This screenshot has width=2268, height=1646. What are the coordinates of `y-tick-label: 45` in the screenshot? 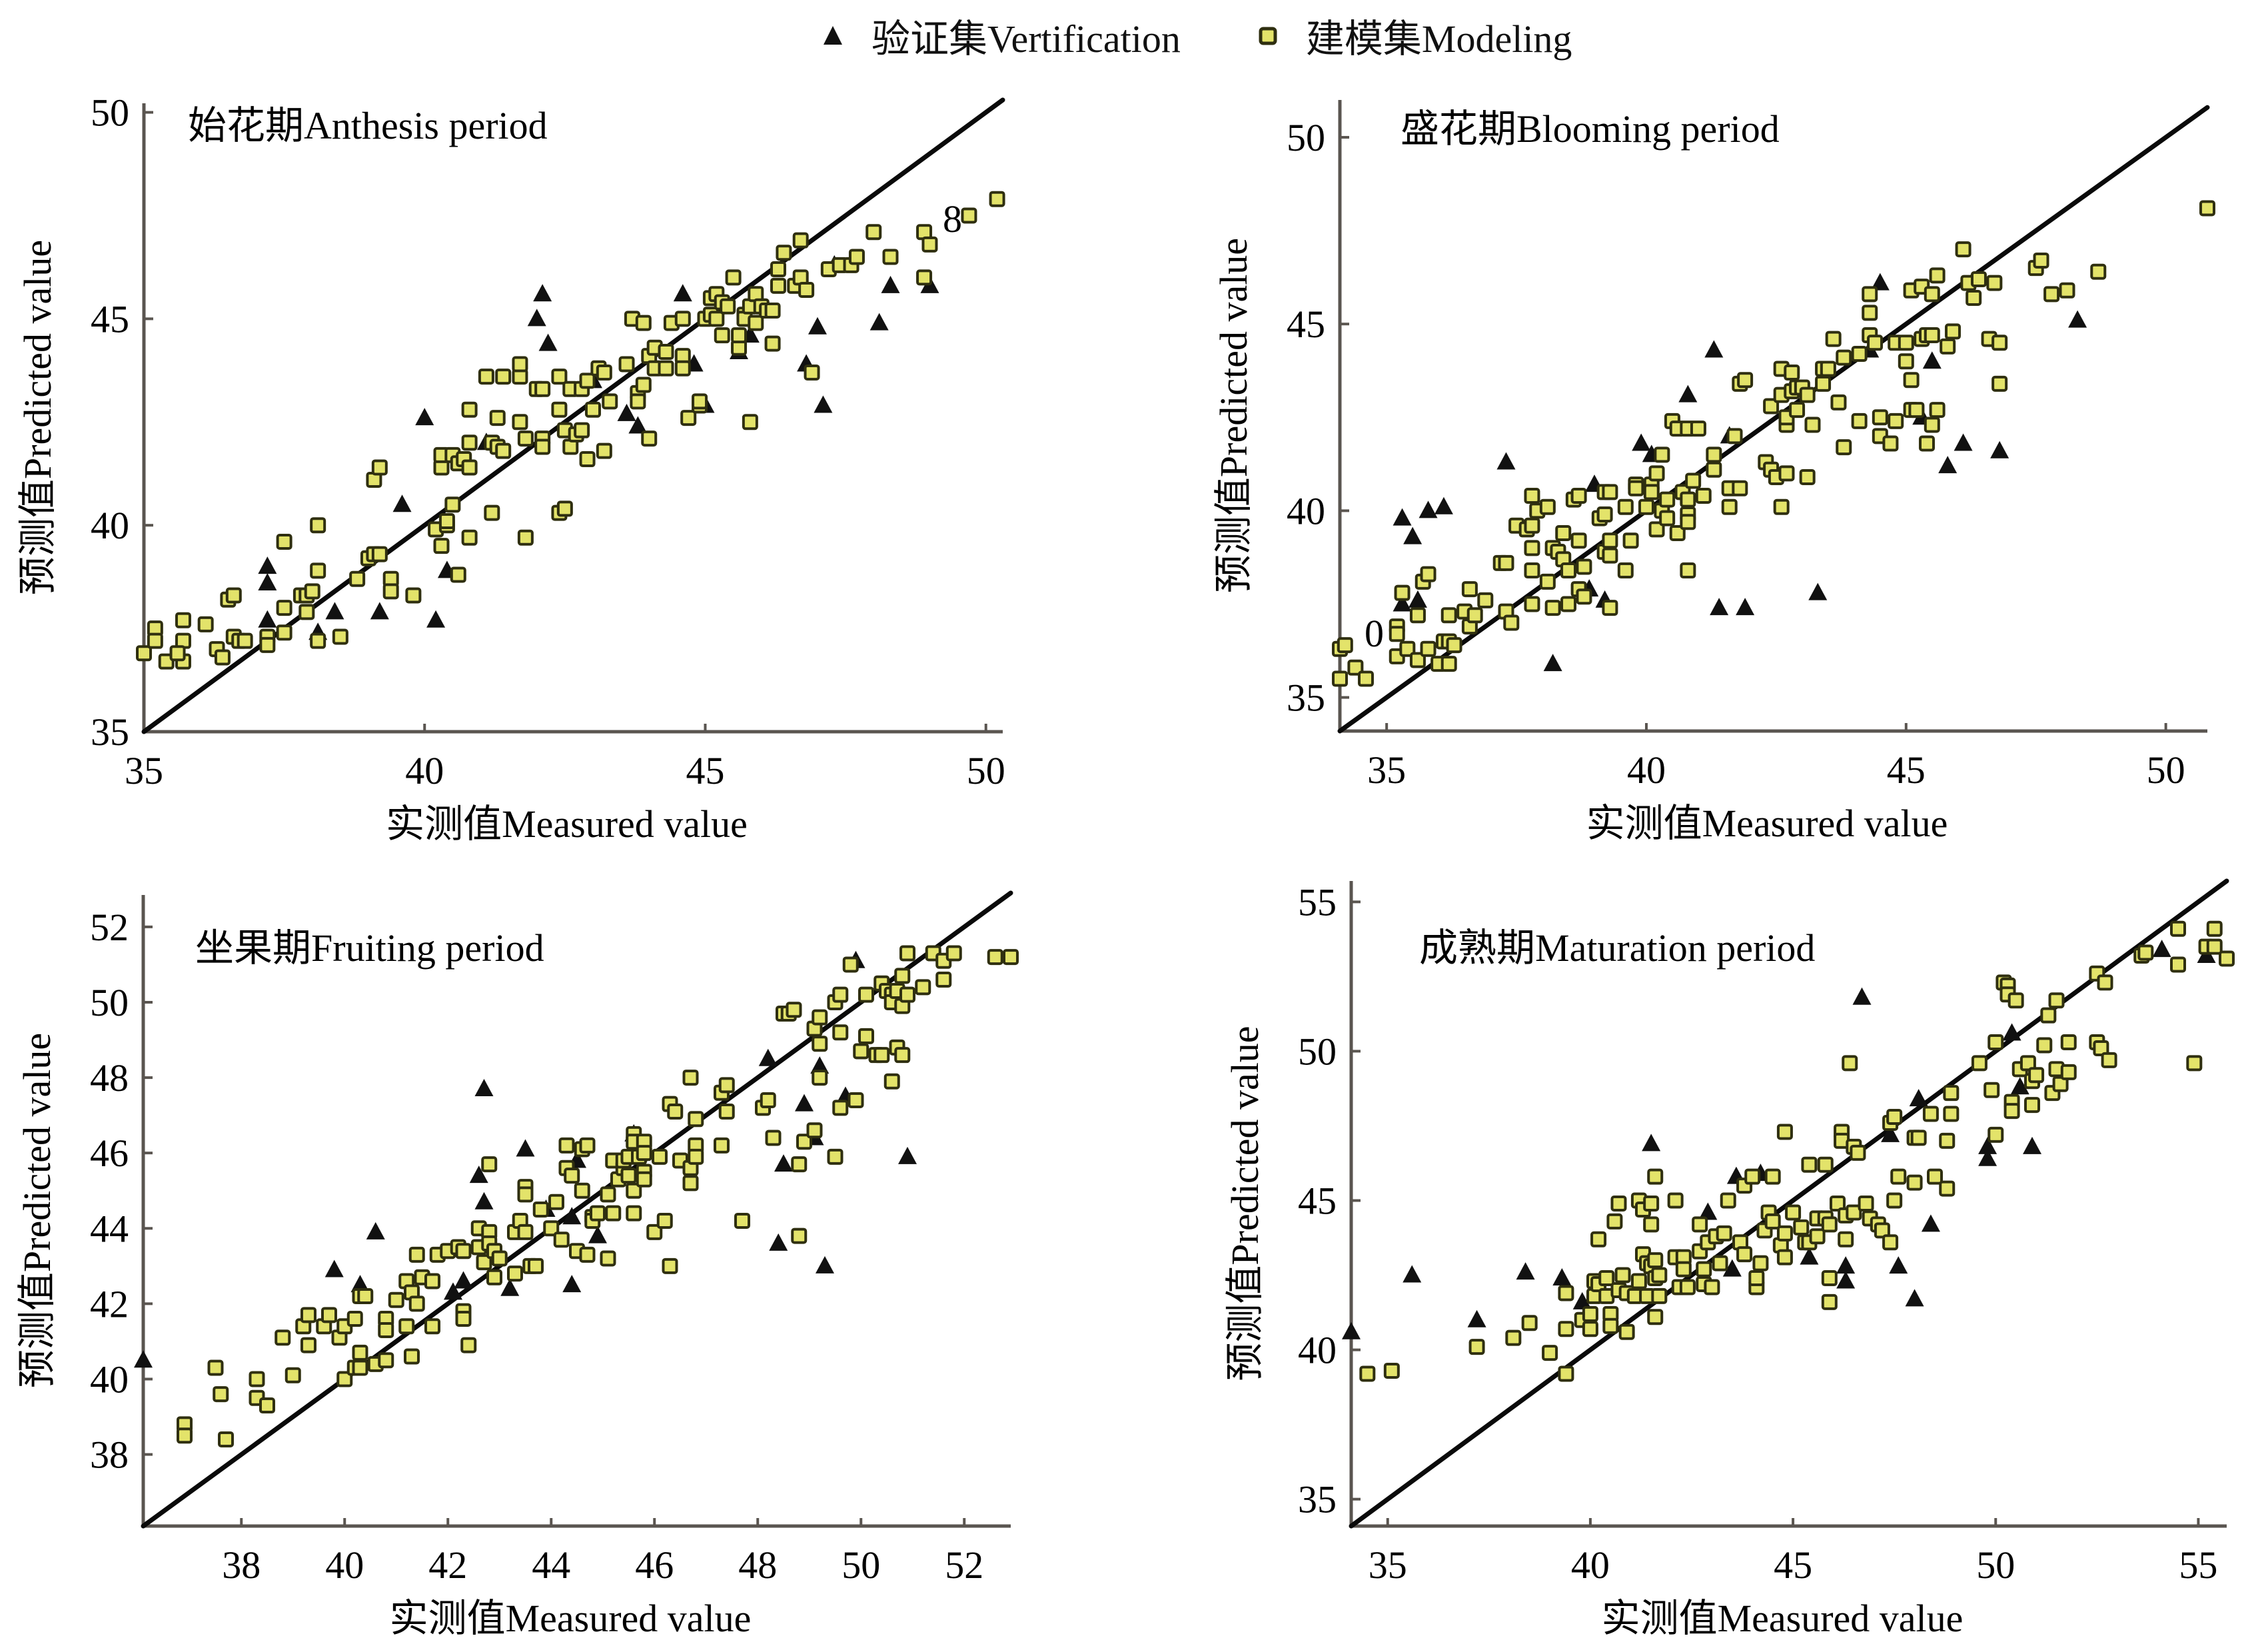 It's located at (1317, 1201).